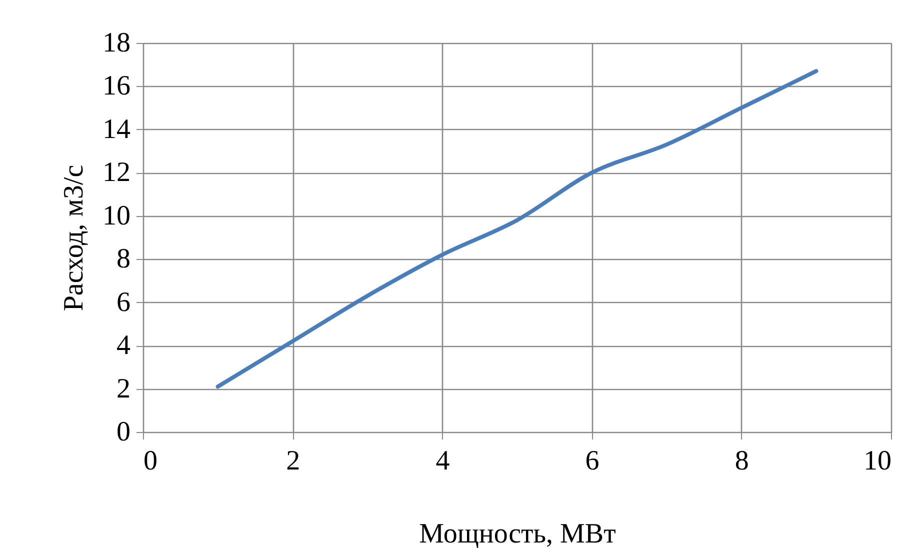  What do you see at coordinates (123, 259) in the screenshot?
I see `y-tick-label: 8` at bounding box center [123, 259].